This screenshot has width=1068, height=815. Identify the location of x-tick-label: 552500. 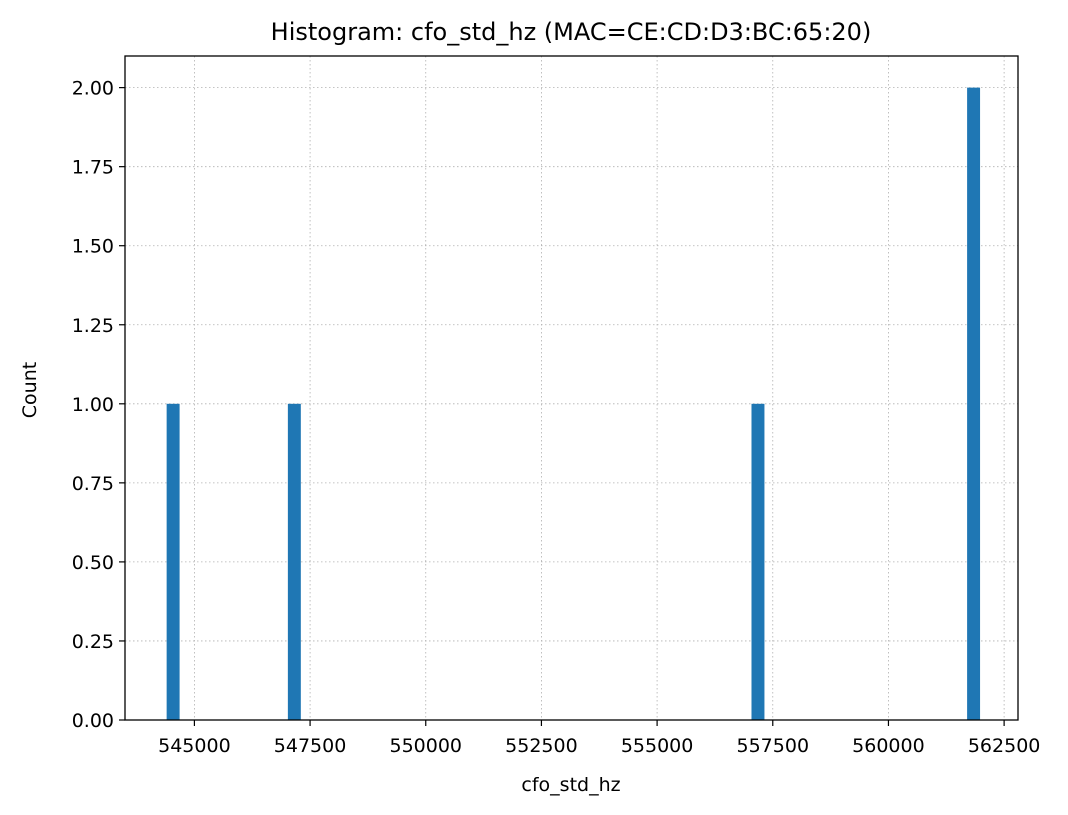
(541, 746).